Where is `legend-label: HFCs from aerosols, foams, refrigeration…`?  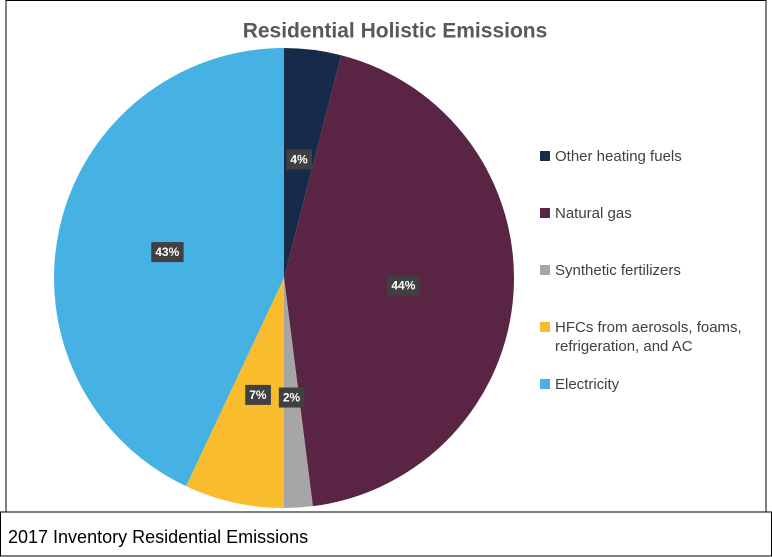
legend-label: HFCs from aerosols, foams, refrigeration… is located at coordinates (648, 337).